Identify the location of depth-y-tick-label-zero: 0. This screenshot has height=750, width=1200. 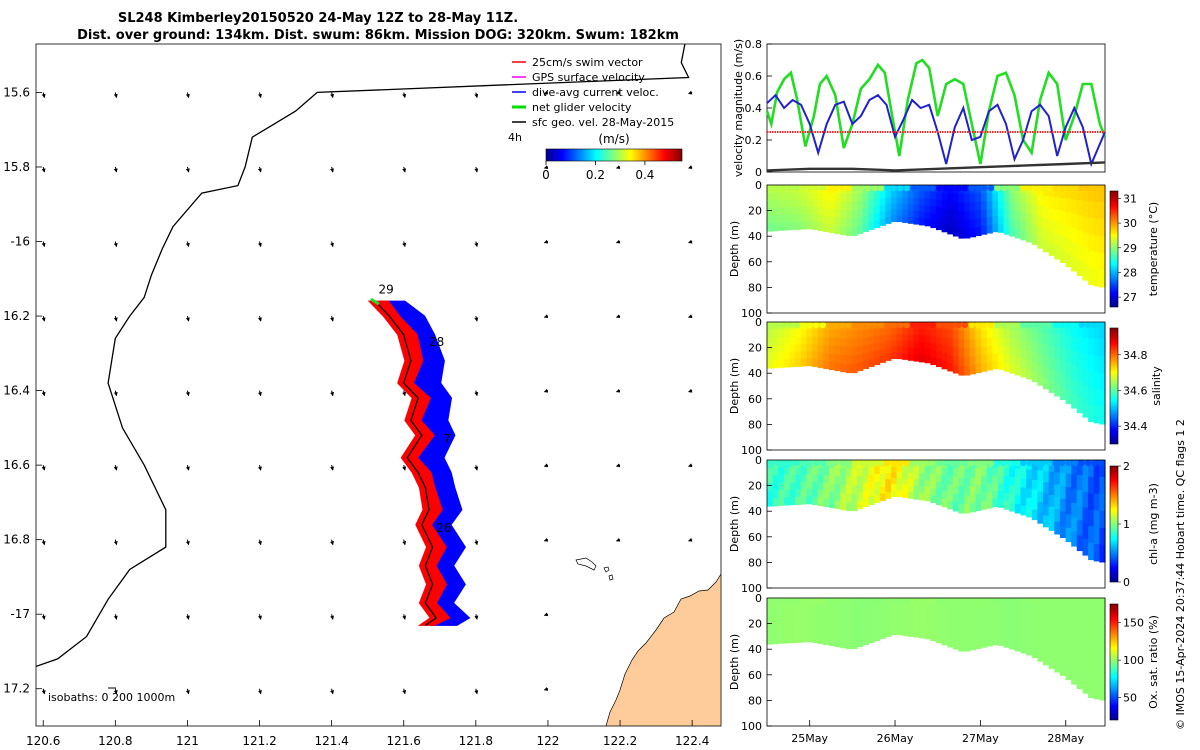
(758, 322).